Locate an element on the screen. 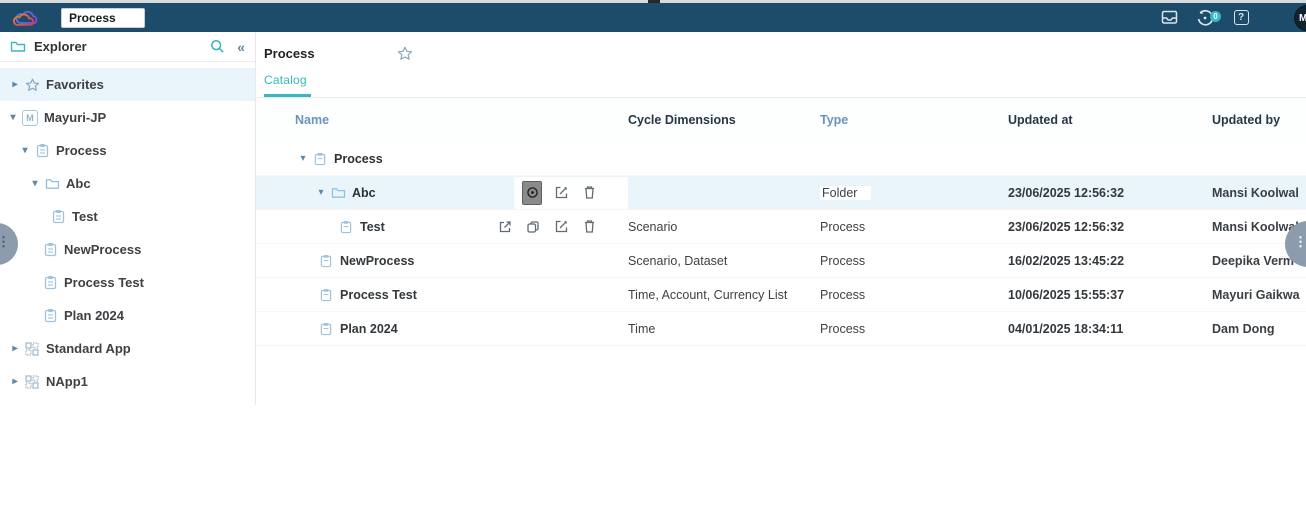  sidebar-item-standard-app: ▸ Standard App is located at coordinates (127, 348).